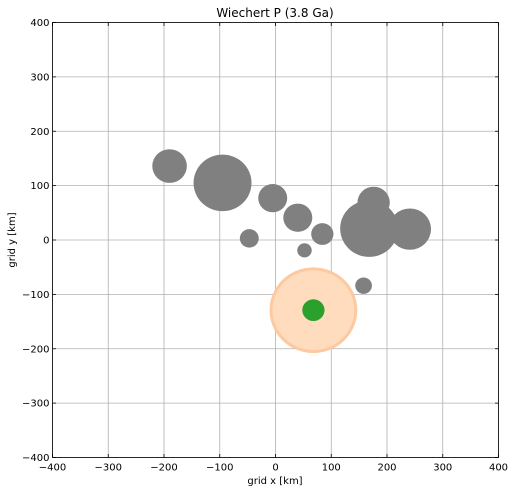  Describe the element at coordinates (39, 77) in the screenshot. I see `y-tick-label: 300` at that location.